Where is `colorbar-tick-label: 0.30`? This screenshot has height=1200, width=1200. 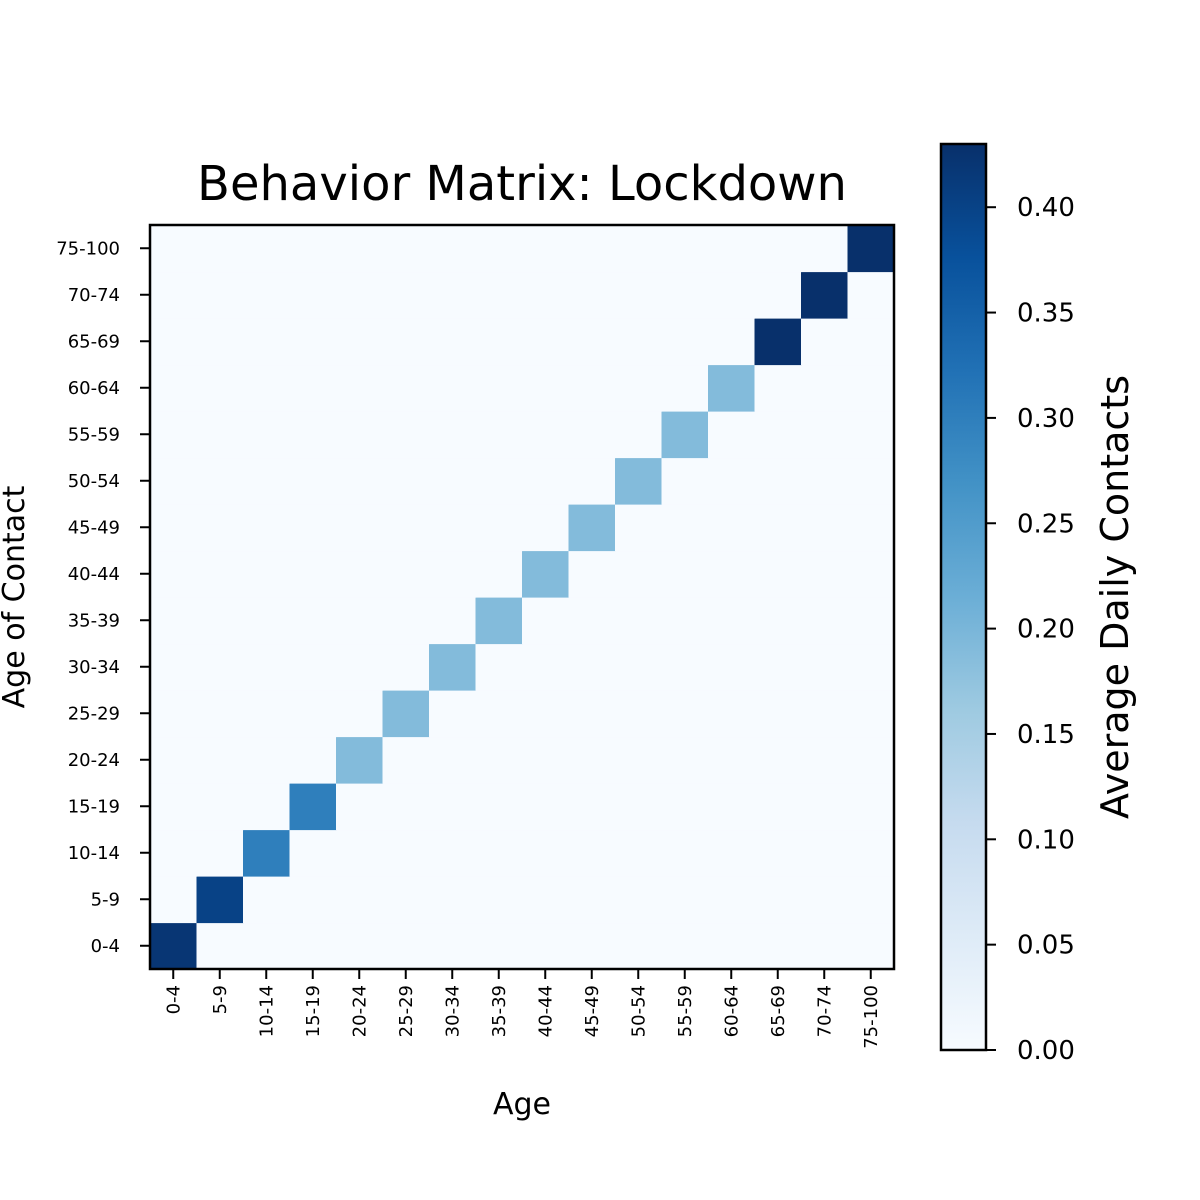 colorbar-tick-label: 0.30 is located at coordinates (1046, 419).